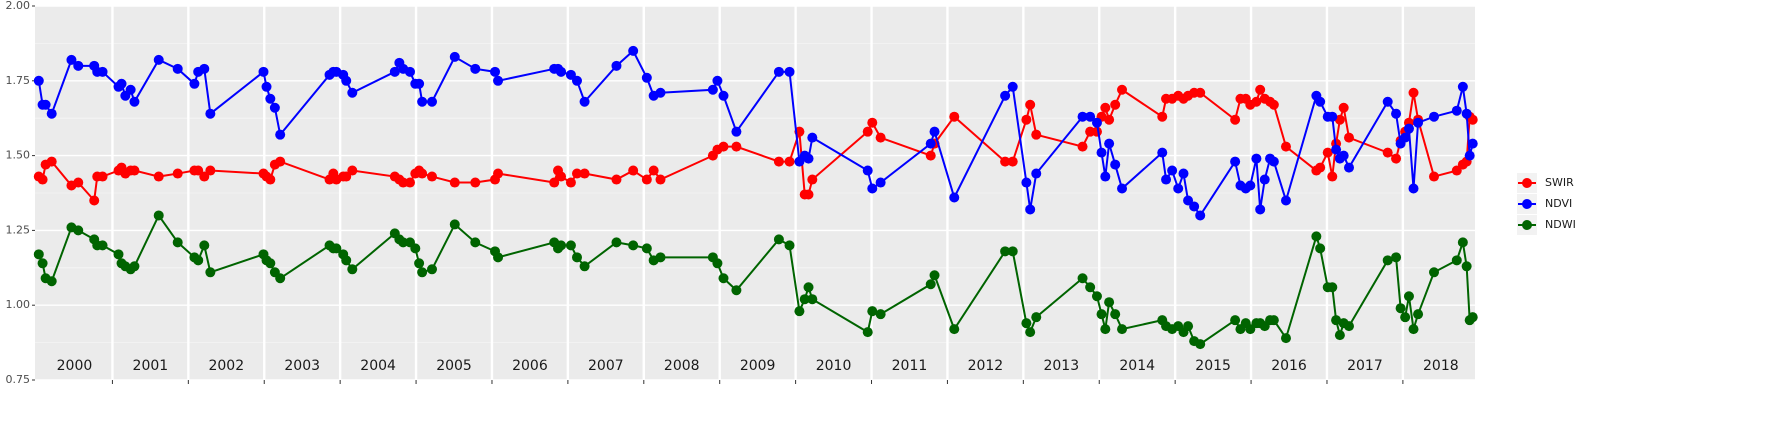 The width and height of the screenshot is (1773, 442). Describe the element at coordinates (1365, 366) in the screenshot. I see `year-label: 2017` at that location.